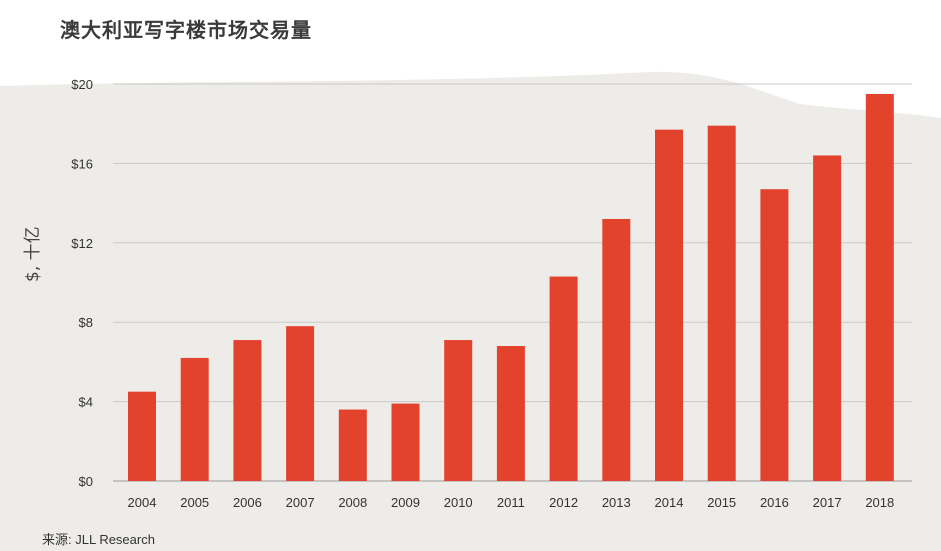 The width and height of the screenshot is (941, 551). What do you see at coordinates (82, 243) in the screenshot?
I see `y-tick-label: $12` at bounding box center [82, 243].